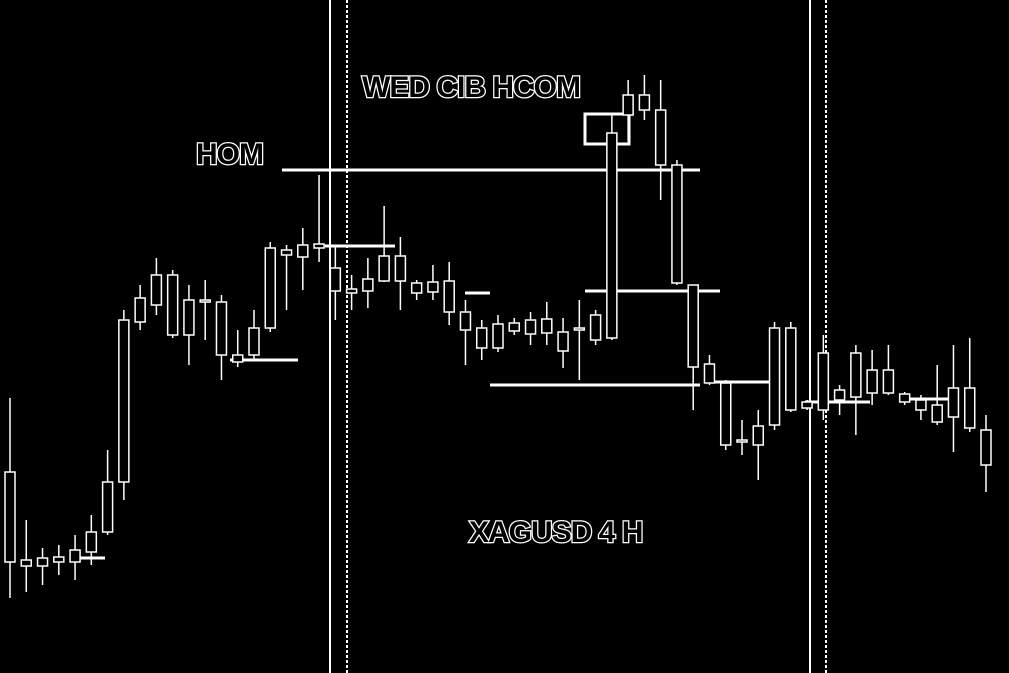 The width and height of the screenshot is (1009, 673). What do you see at coordinates (229, 154) in the screenshot?
I see `annotation: HOM` at bounding box center [229, 154].